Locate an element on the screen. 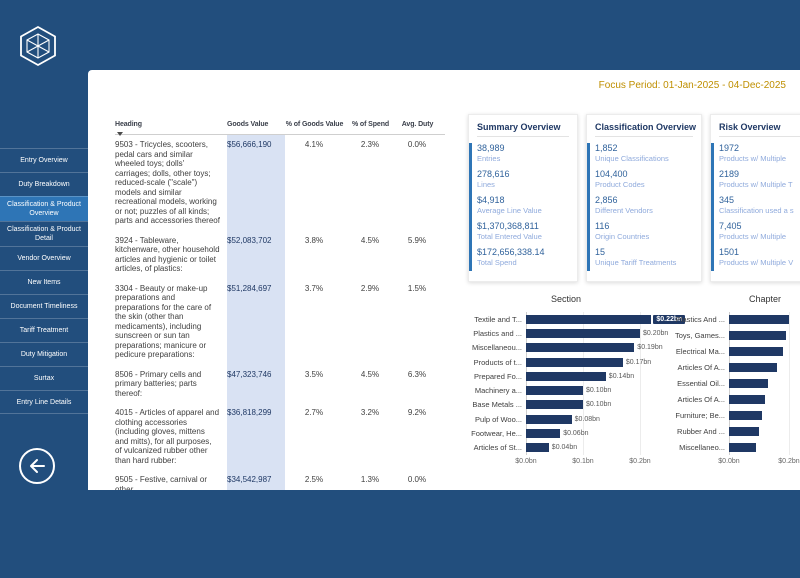 This screenshot has height=578, width=800. back-arrow-icon is located at coordinates (37, 466).